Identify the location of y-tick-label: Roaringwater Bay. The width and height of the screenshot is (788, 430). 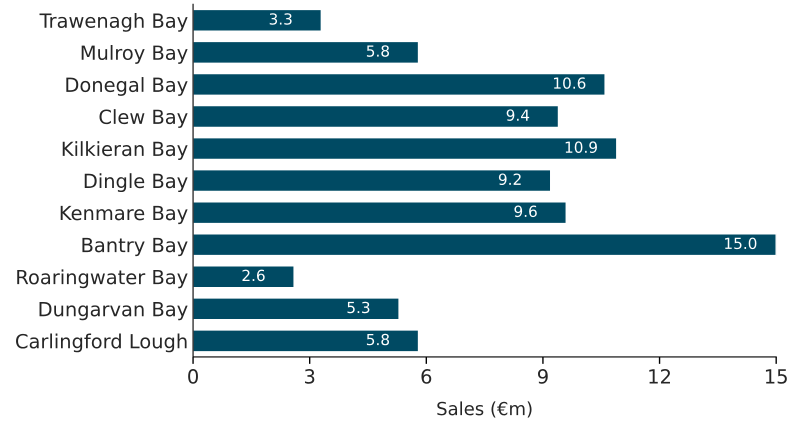
(102, 278).